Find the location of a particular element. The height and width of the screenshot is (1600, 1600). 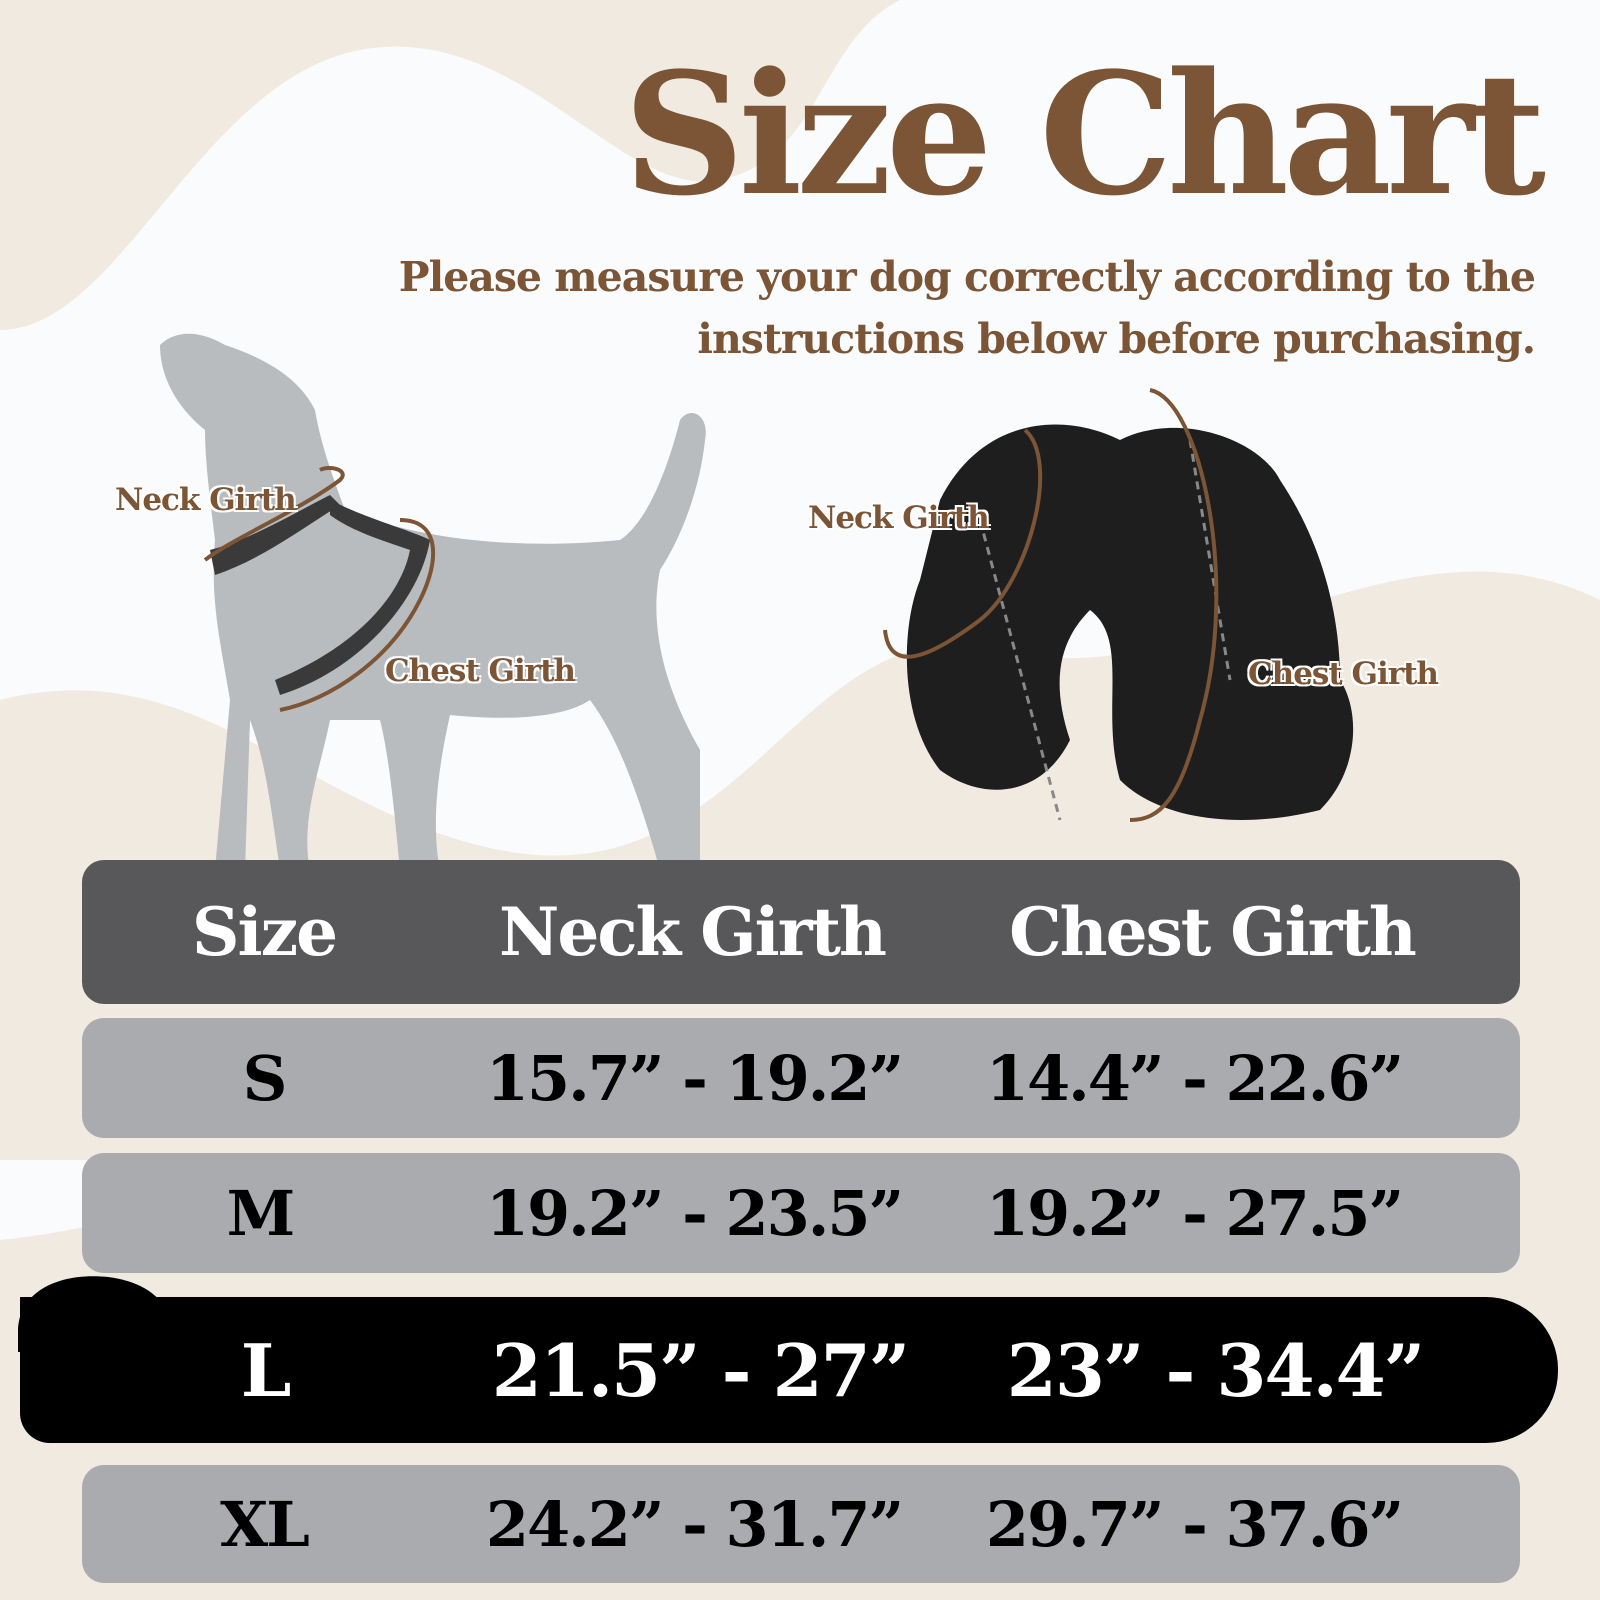

neck-cell: 21.5” - 27” is located at coordinates (700, 1370).